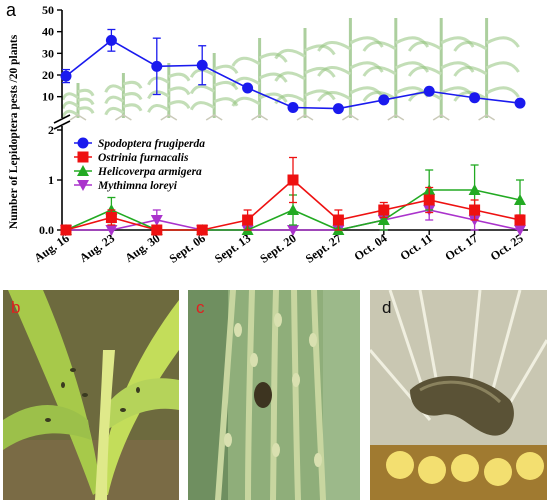  Describe the element at coordinates (232, 248) in the screenshot. I see `x-tick-label: Sept. 13` at that location.